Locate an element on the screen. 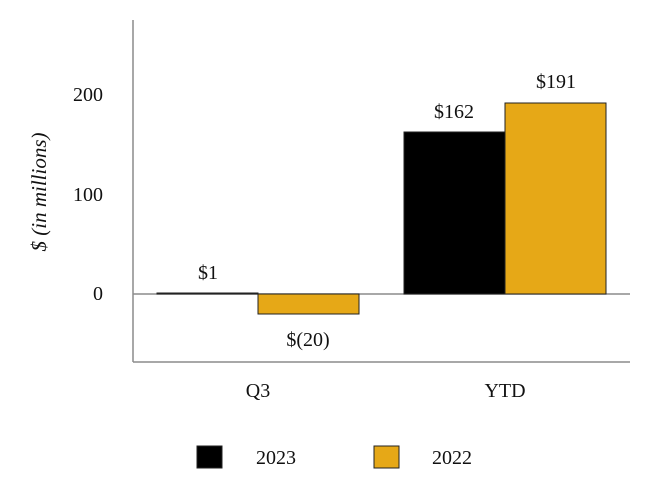  bar-2022-q3 is located at coordinates (308, 304).